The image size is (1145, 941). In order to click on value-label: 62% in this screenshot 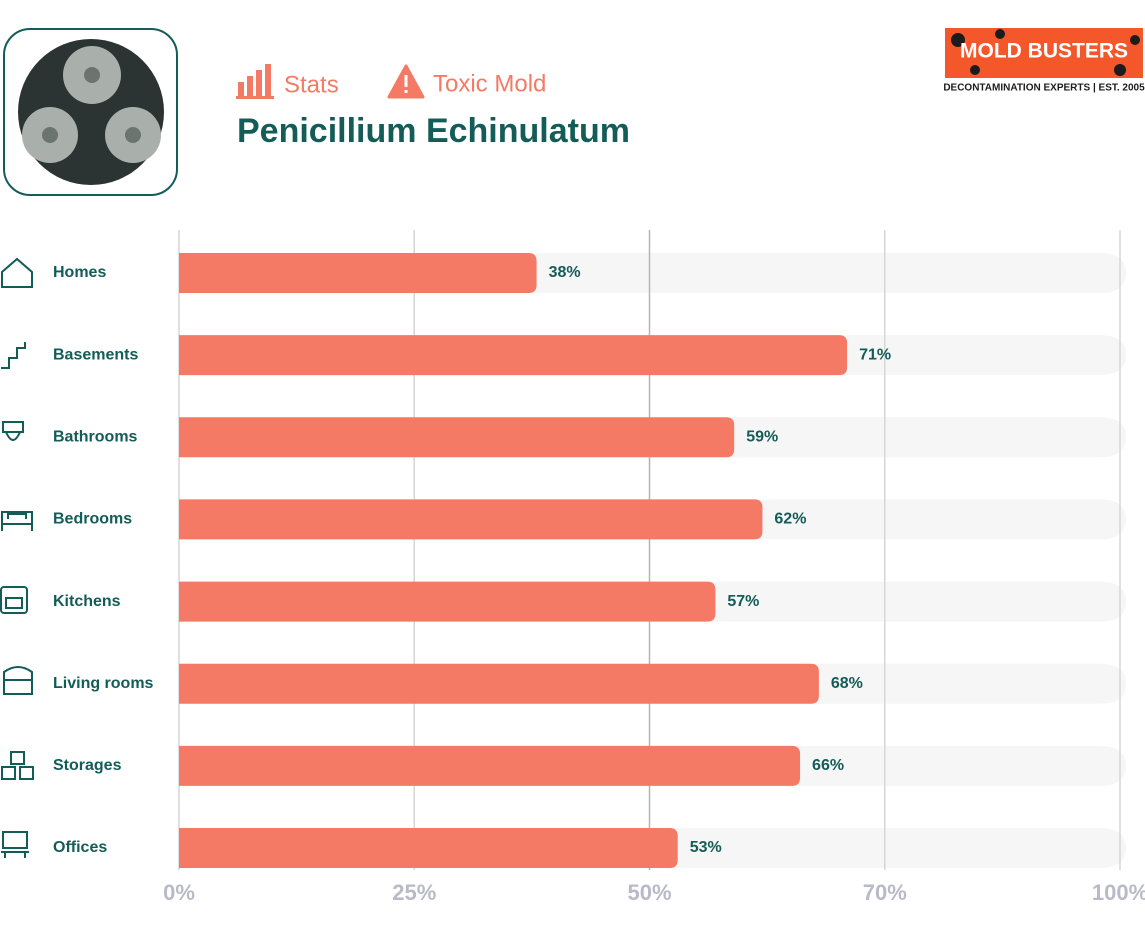, I will do `click(790, 519)`.